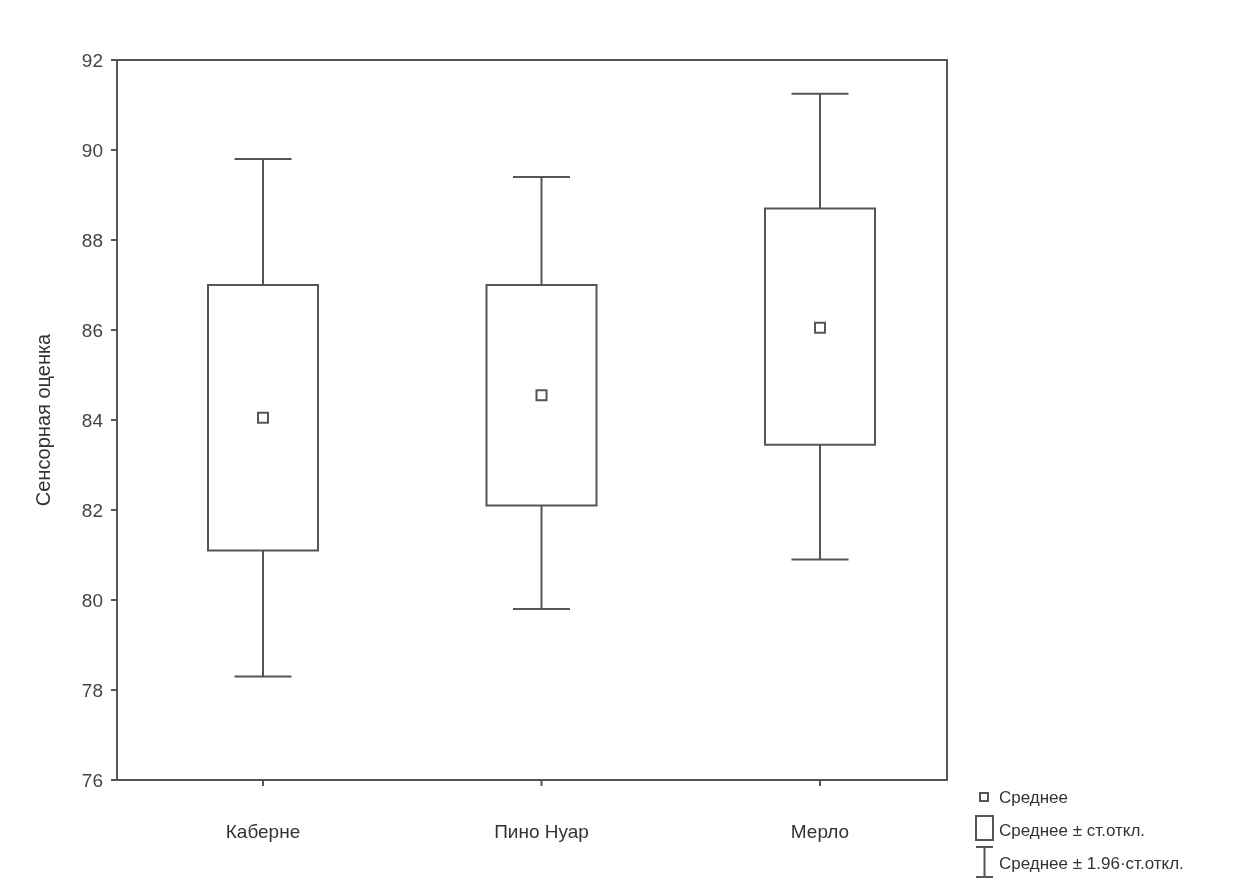 This screenshot has height=879, width=1247. What do you see at coordinates (92, 240) in the screenshot?
I see `y-tick-label: 88` at bounding box center [92, 240].